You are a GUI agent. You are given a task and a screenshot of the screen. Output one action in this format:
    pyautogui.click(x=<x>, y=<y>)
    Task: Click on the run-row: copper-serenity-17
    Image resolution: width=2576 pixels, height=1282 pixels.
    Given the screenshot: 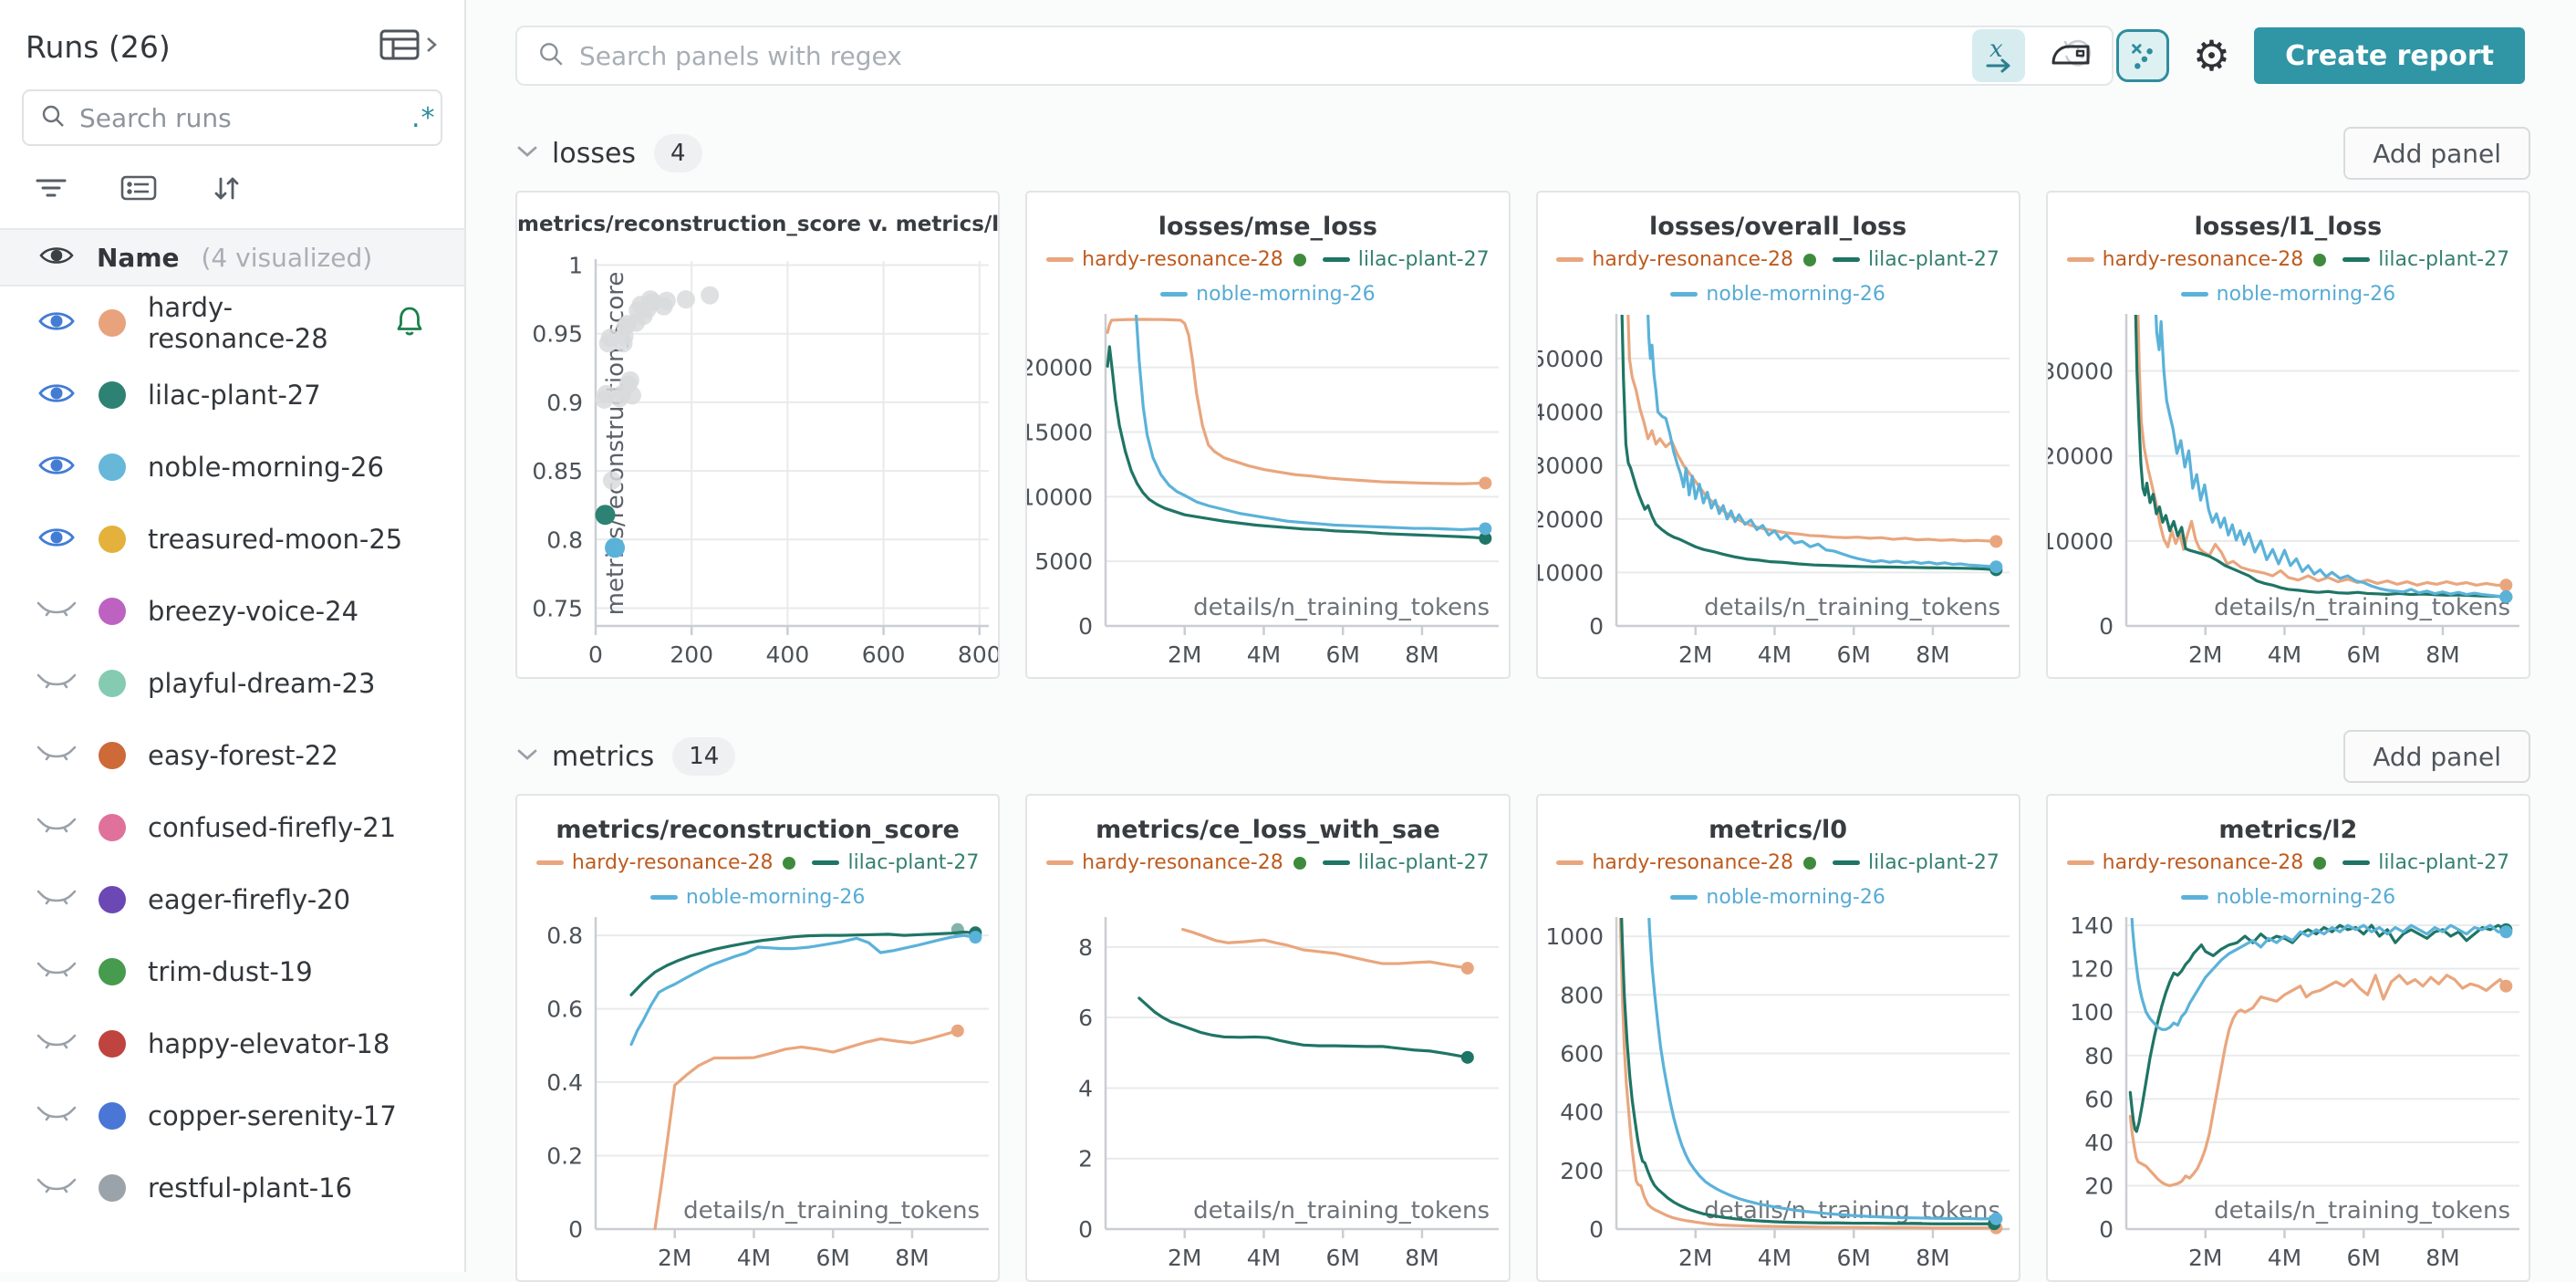 What is the action you would take?
    pyautogui.click(x=232, y=1115)
    